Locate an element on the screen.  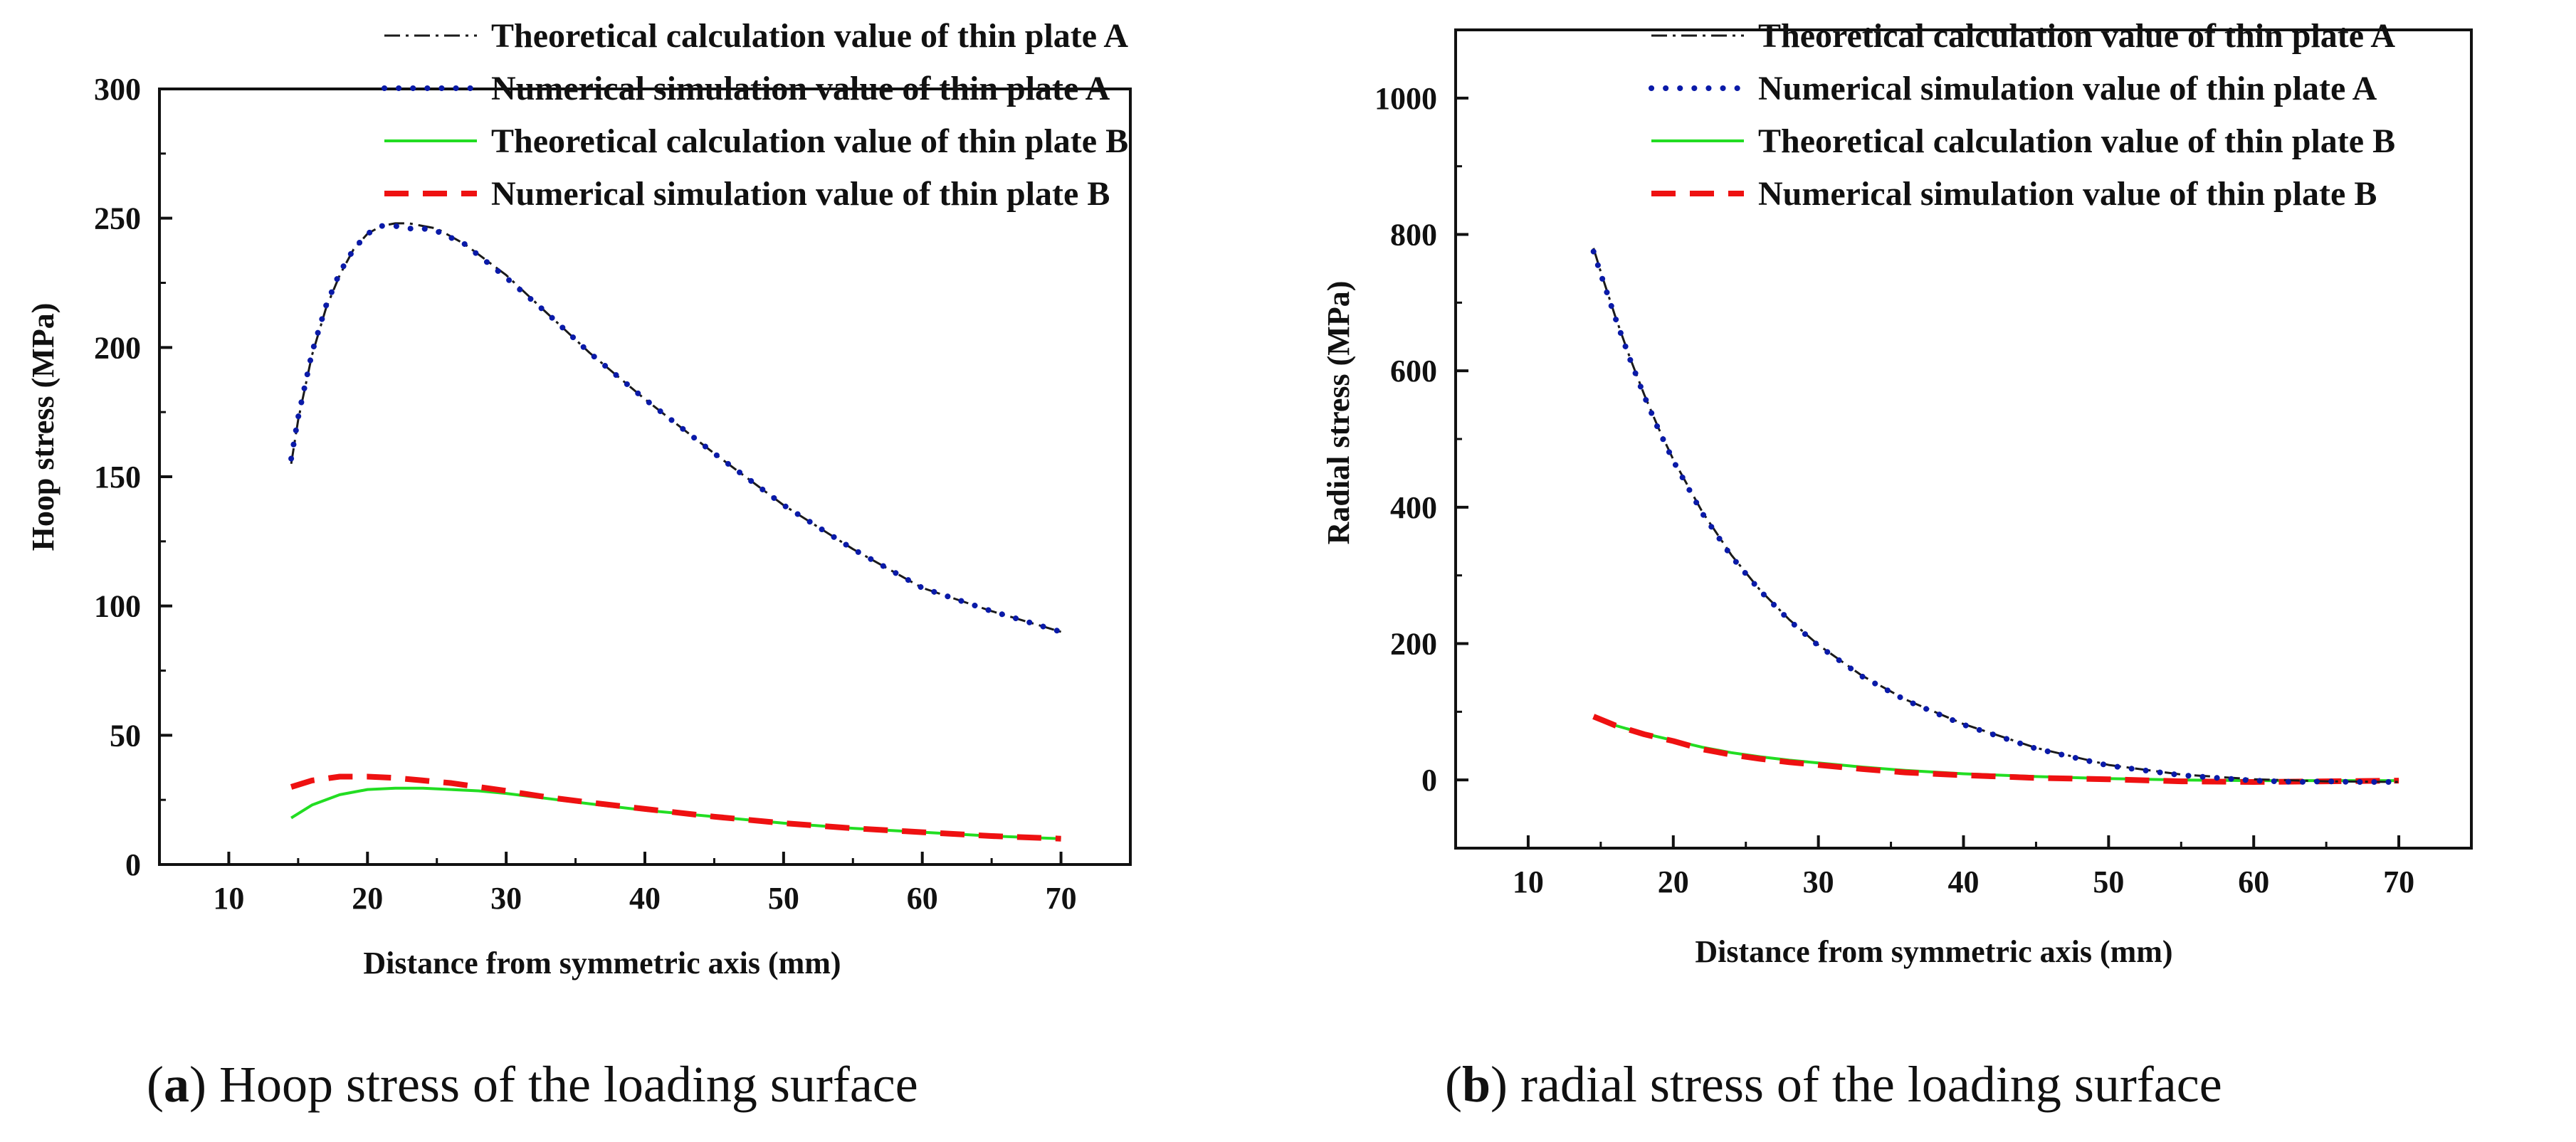
caption-a-text: Hoop stress of the loading surface is located at coordinates (562, 1084).